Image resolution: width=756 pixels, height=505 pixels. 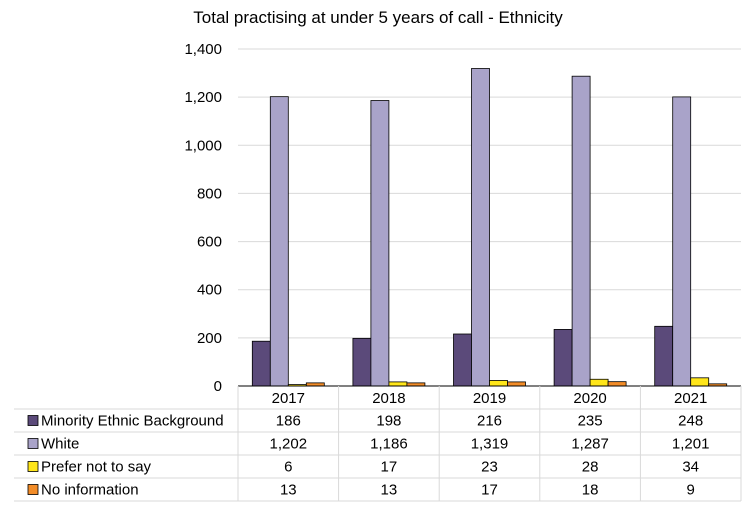 I want to click on legend-label: White, so click(x=60, y=444).